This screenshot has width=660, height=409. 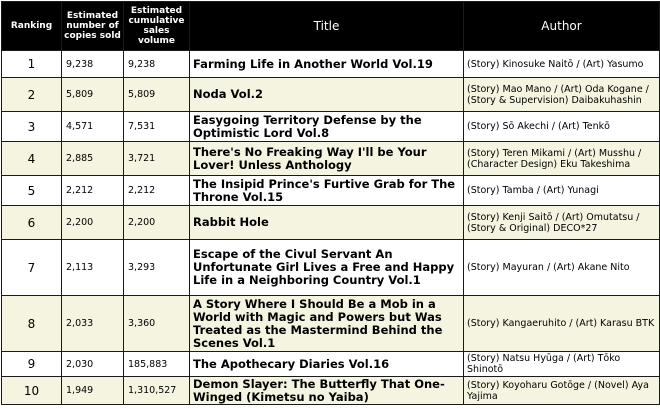 I want to click on cumulative-cell: 5,809, so click(x=156, y=94).